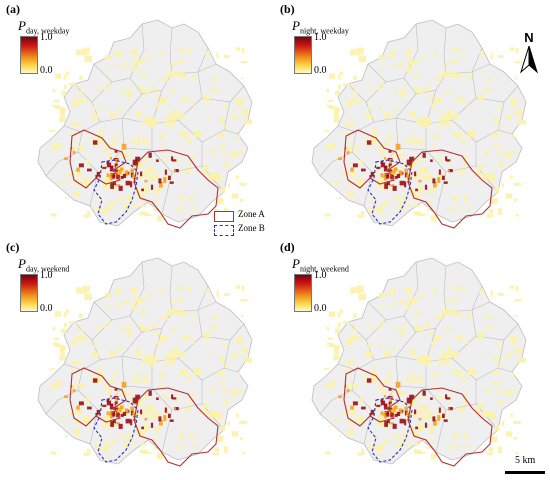 The image size is (550, 480). What do you see at coordinates (13, 9) in the screenshot?
I see `panel-label: (a)` at bounding box center [13, 9].